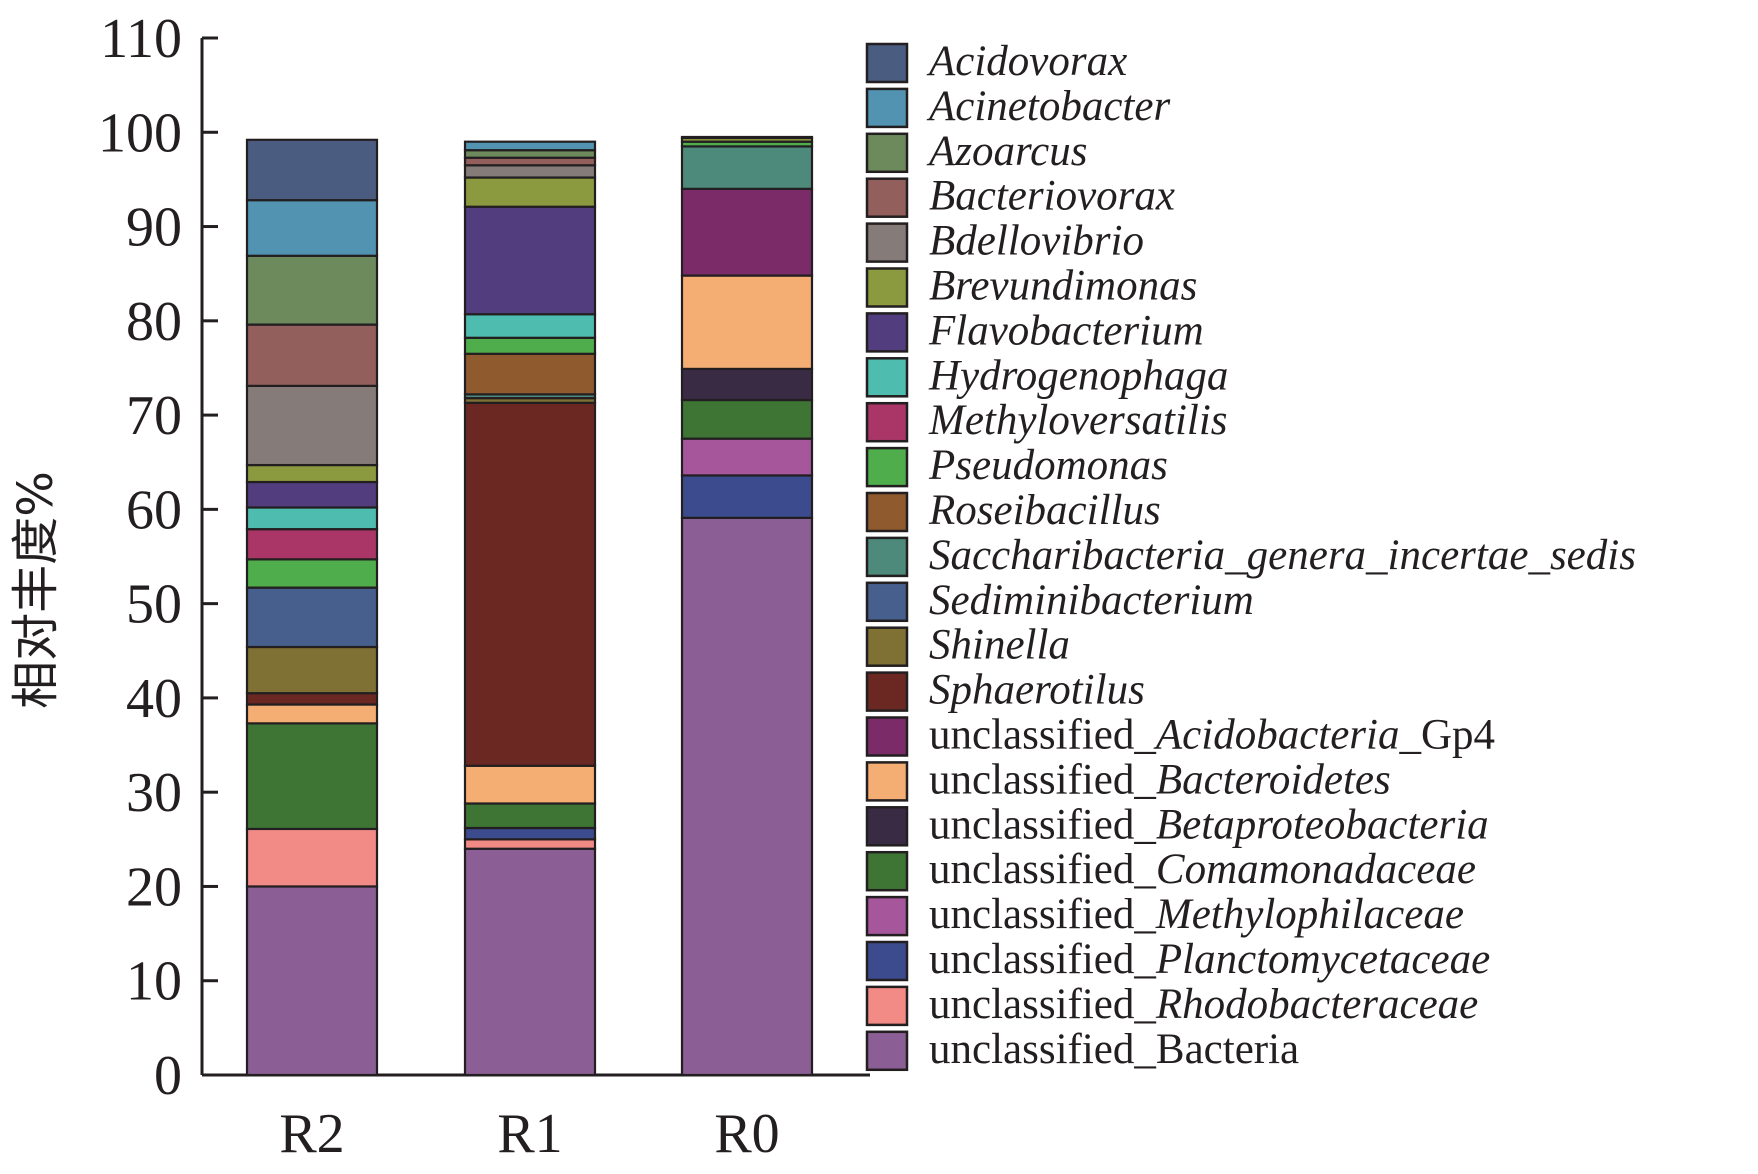 Image resolution: width=1758 pixels, height=1174 pixels. What do you see at coordinates (1052, 196) in the screenshot?
I see `legend-label: Bacteriovorax` at bounding box center [1052, 196].